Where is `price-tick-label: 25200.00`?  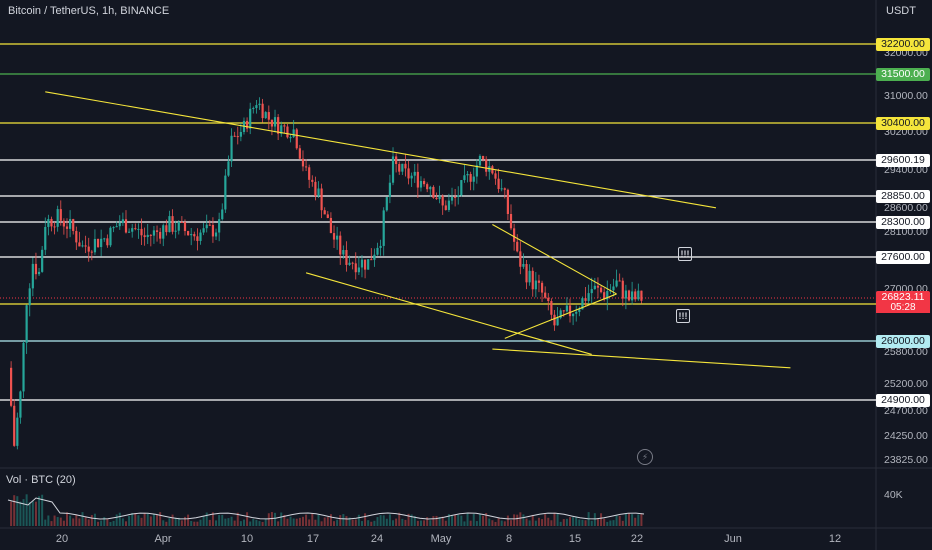
price-tick-label: 25200.00 is located at coordinates (906, 383).